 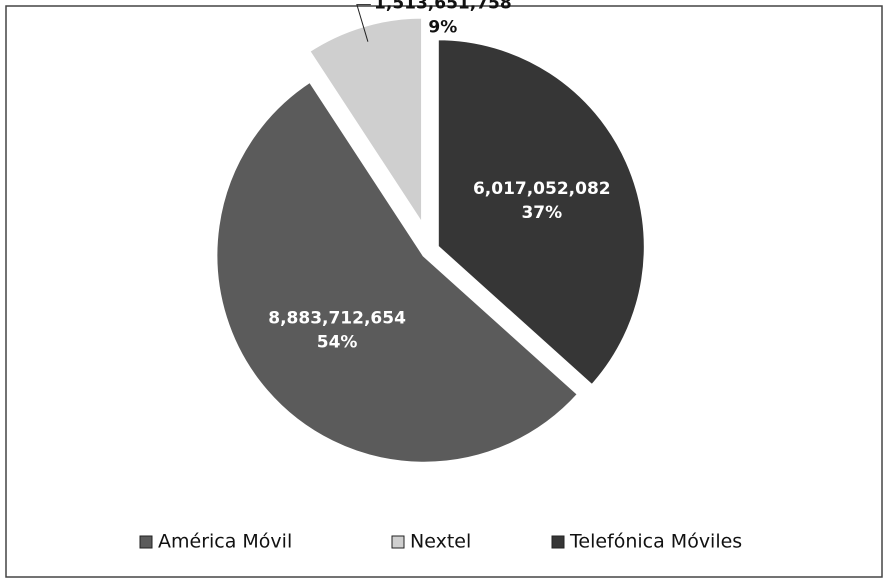 What do you see at coordinates (337, 319) in the screenshot?
I see `data-label: 8,883,712,654` at bounding box center [337, 319].